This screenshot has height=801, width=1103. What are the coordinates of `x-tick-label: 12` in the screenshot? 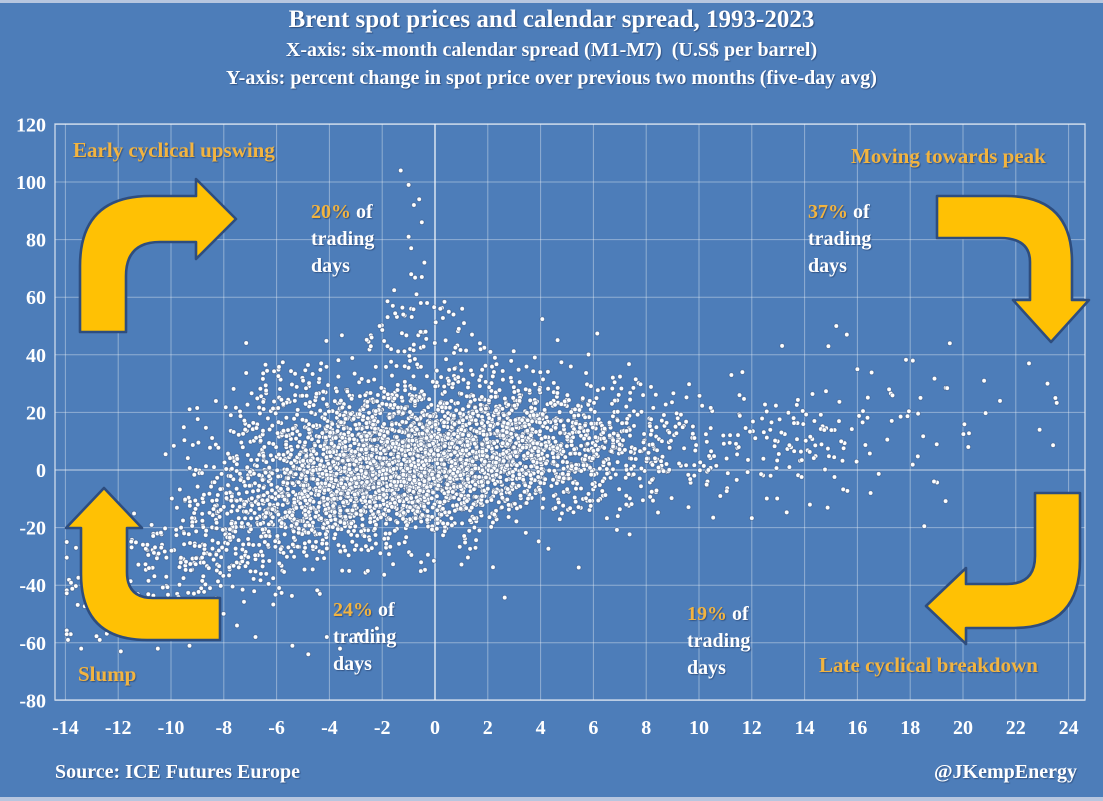 It's located at (752, 728).